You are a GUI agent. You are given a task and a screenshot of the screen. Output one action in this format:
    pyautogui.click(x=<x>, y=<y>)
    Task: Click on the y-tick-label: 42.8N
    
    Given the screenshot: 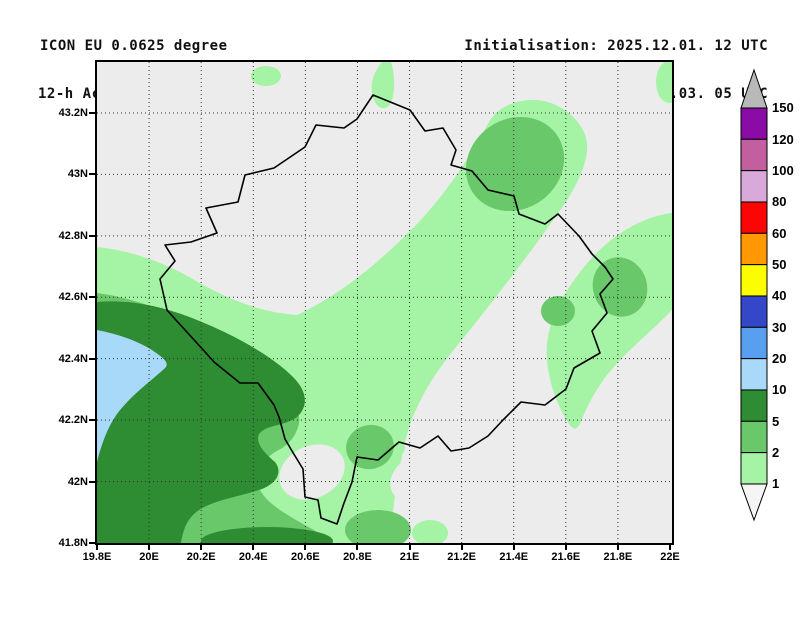 What is the action you would take?
    pyautogui.click(x=73, y=235)
    